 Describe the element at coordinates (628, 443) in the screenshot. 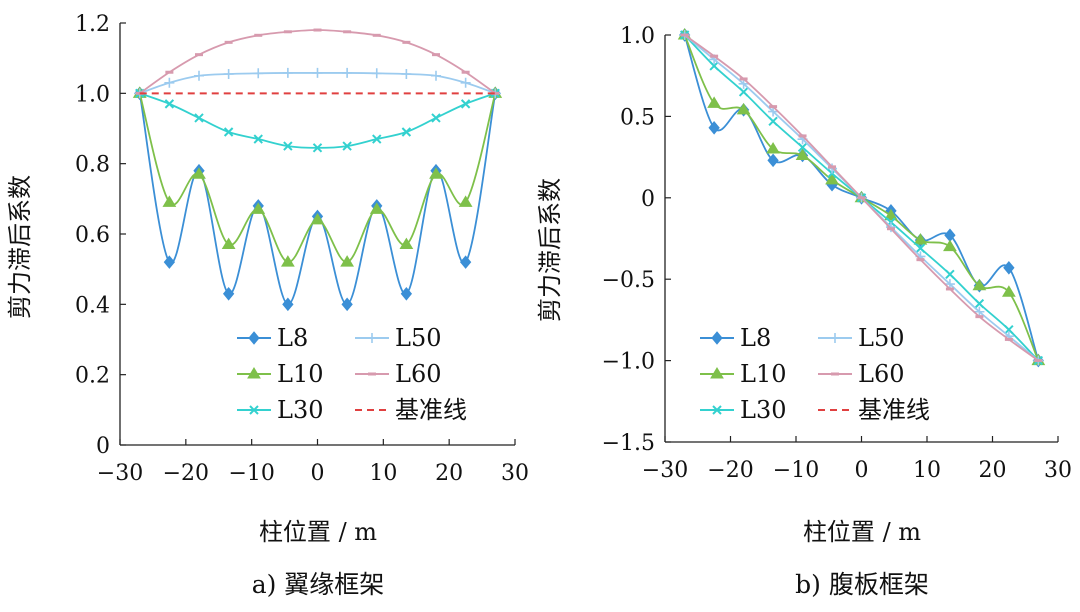

I see `y-tick-label: −1.5` at that location.